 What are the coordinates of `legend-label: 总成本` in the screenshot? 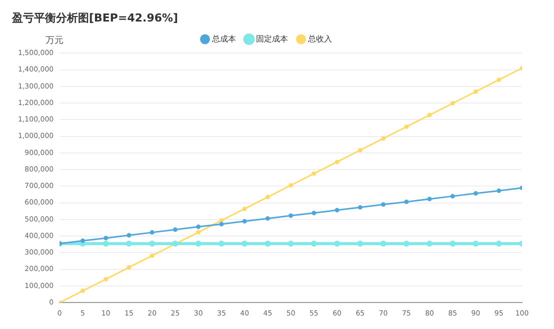 It's located at (223, 39).